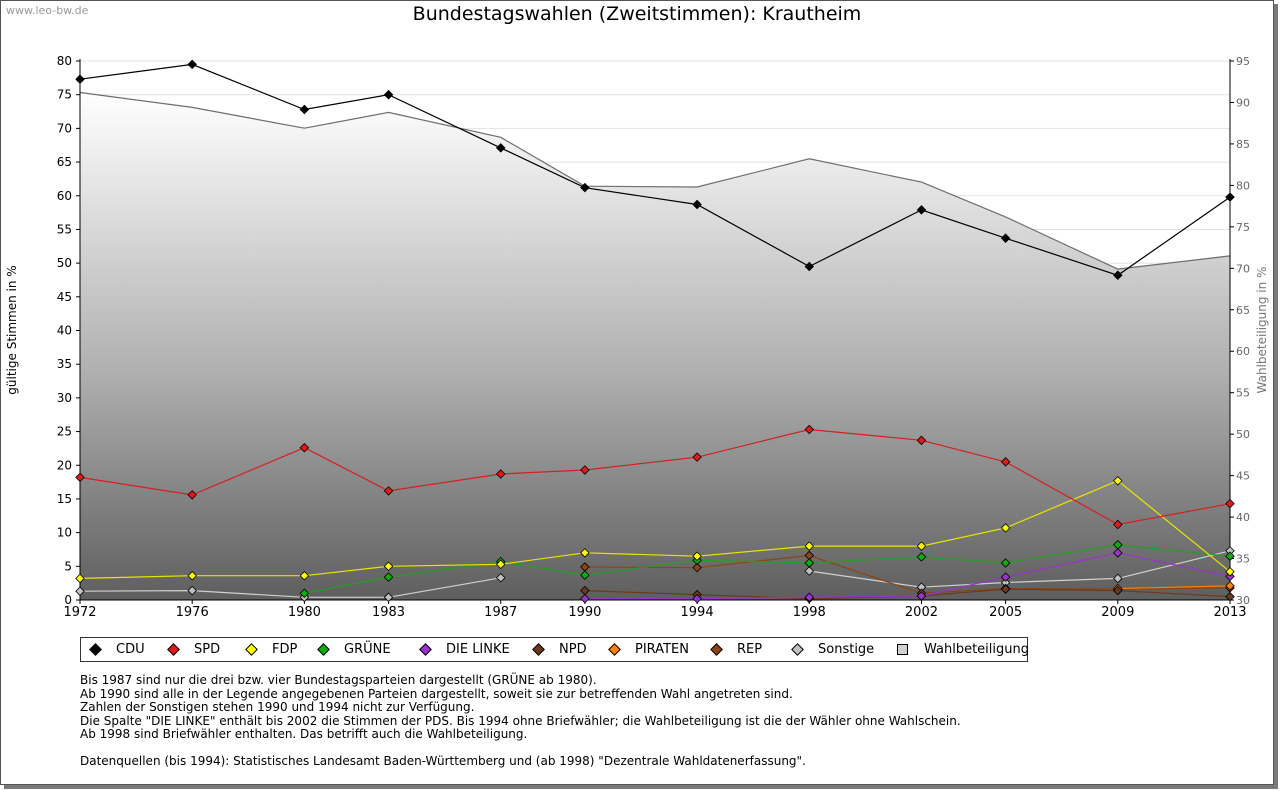  What do you see at coordinates (1243, 227) in the screenshot?
I see `y2-tick-label: 75` at bounding box center [1243, 227].